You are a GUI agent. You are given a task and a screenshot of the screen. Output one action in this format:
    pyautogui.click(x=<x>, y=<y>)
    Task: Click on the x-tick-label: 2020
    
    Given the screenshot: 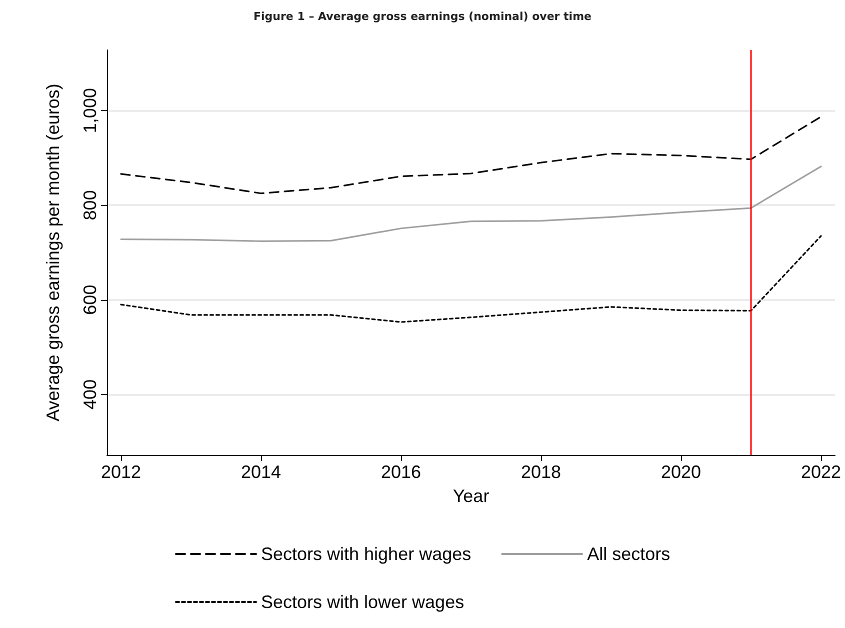 What is the action you would take?
    pyautogui.click(x=681, y=472)
    